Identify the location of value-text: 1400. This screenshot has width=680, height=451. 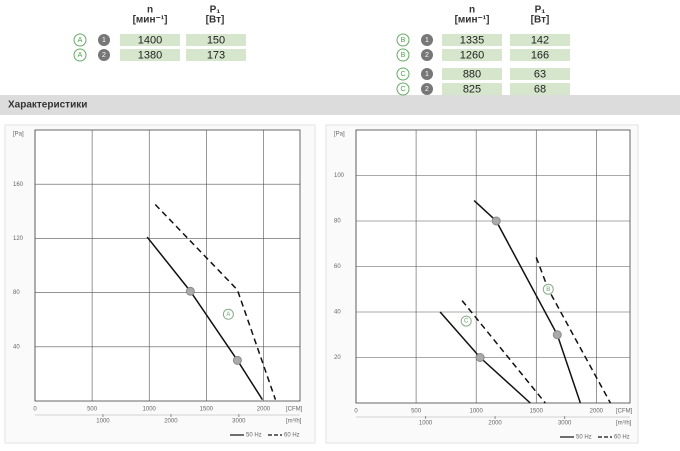
(150, 40).